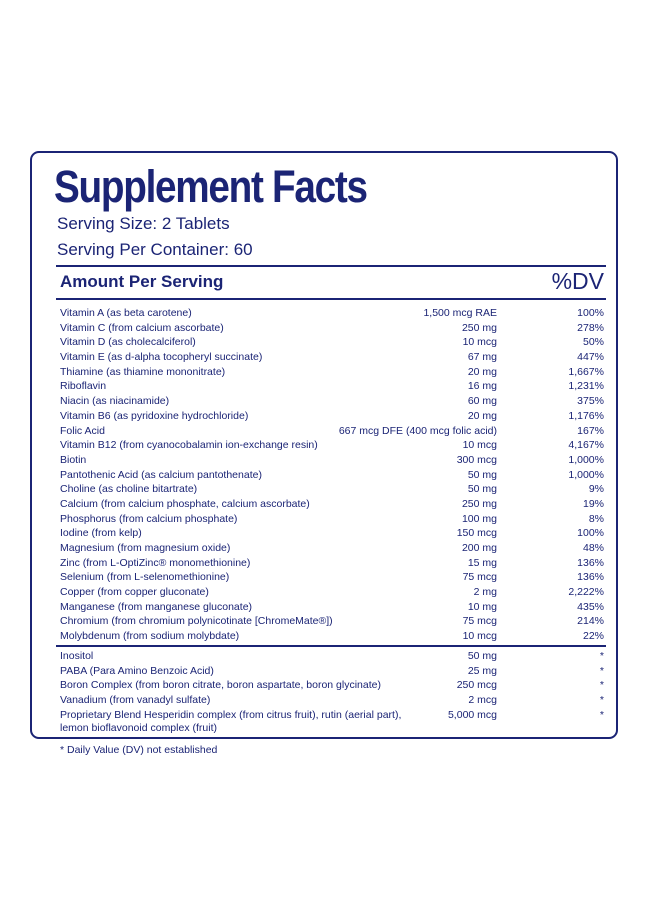 The image size is (660, 900). I want to click on nutrient-dv: 19%, so click(593, 503).